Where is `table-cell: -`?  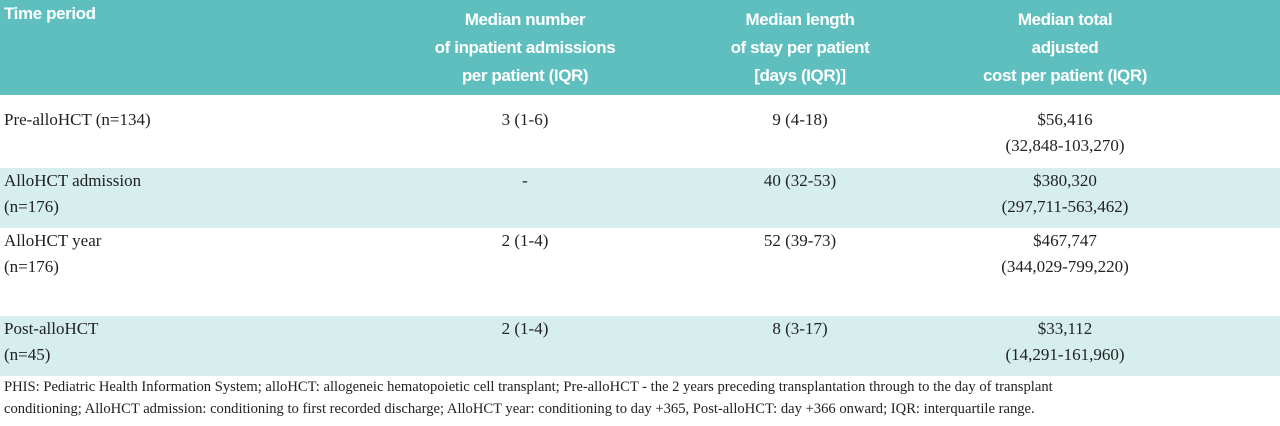 table-cell: - is located at coordinates (525, 181).